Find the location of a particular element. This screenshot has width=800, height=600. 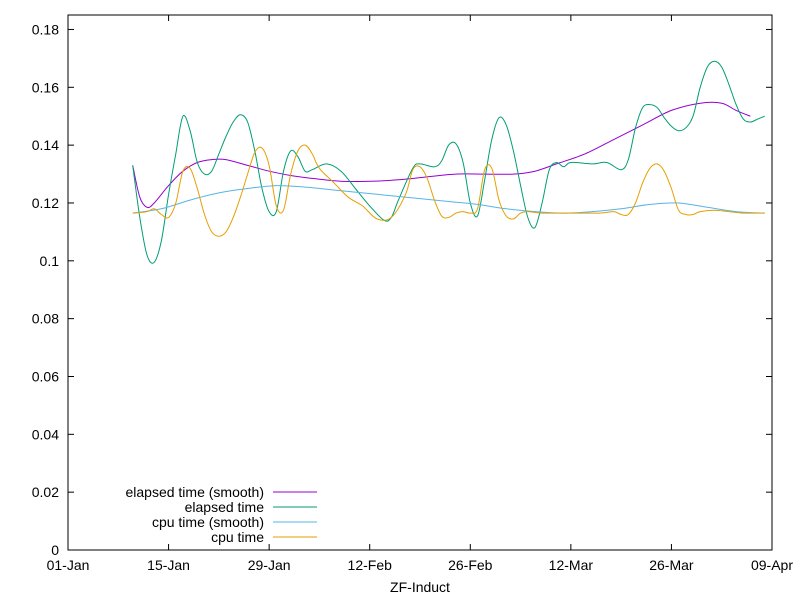

y-tick-label: 0 is located at coordinates (55, 550).